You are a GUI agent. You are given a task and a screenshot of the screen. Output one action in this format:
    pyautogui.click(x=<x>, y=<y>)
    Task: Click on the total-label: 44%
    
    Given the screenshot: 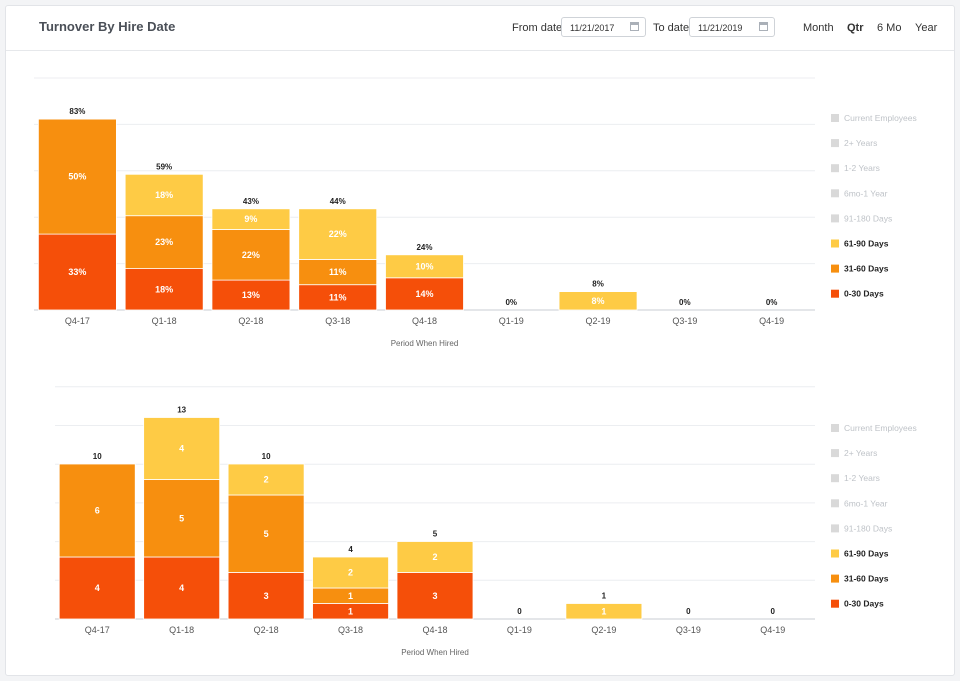 What is the action you would take?
    pyautogui.click(x=338, y=201)
    